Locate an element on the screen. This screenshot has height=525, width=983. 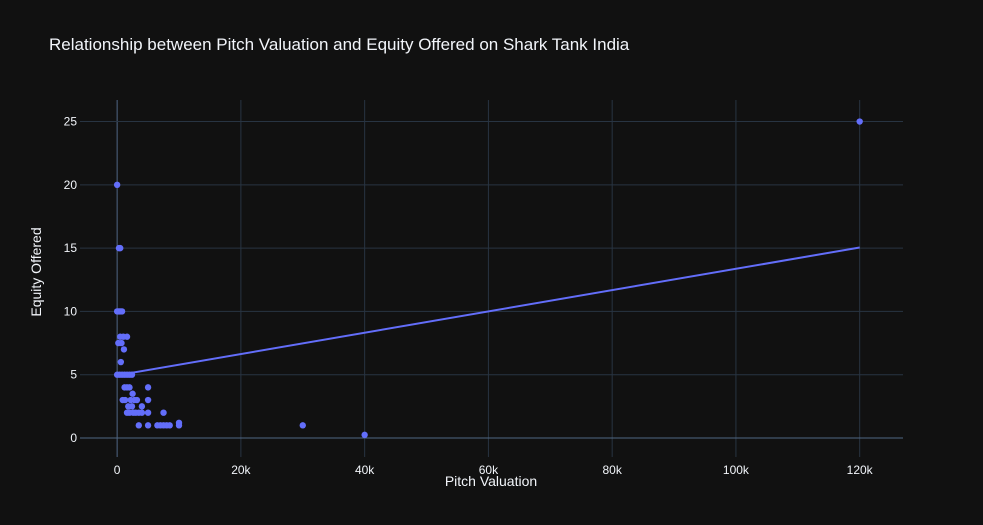
x-tick-labels: 0 20k 40k 60k 80k 100k 120k is located at coordinates (494, 470).